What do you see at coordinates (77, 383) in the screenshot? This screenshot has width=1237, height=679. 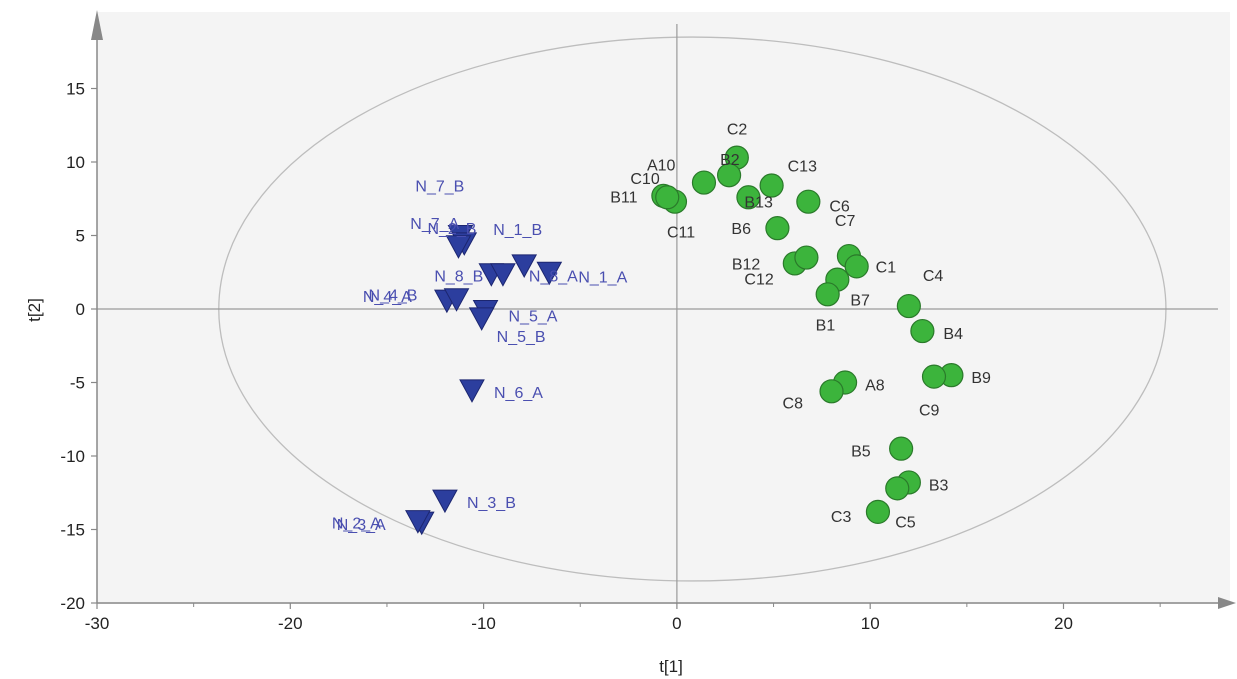 I see `y-tick-label: -5` at bounding box center [77, 383].